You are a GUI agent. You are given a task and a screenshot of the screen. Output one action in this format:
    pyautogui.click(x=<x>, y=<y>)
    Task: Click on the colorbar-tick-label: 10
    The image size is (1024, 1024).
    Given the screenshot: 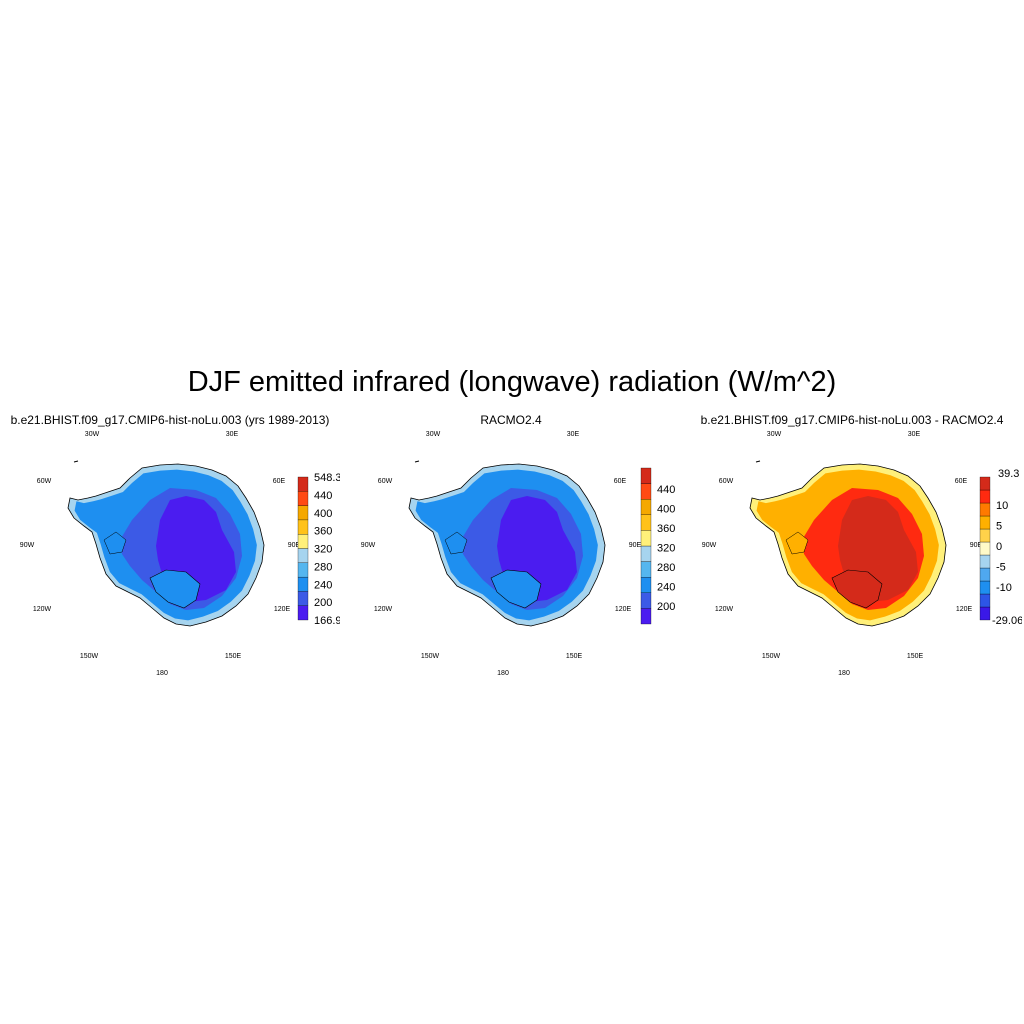 What is the action you would take?
    pyautogui.click(x=1002, y=506)
    